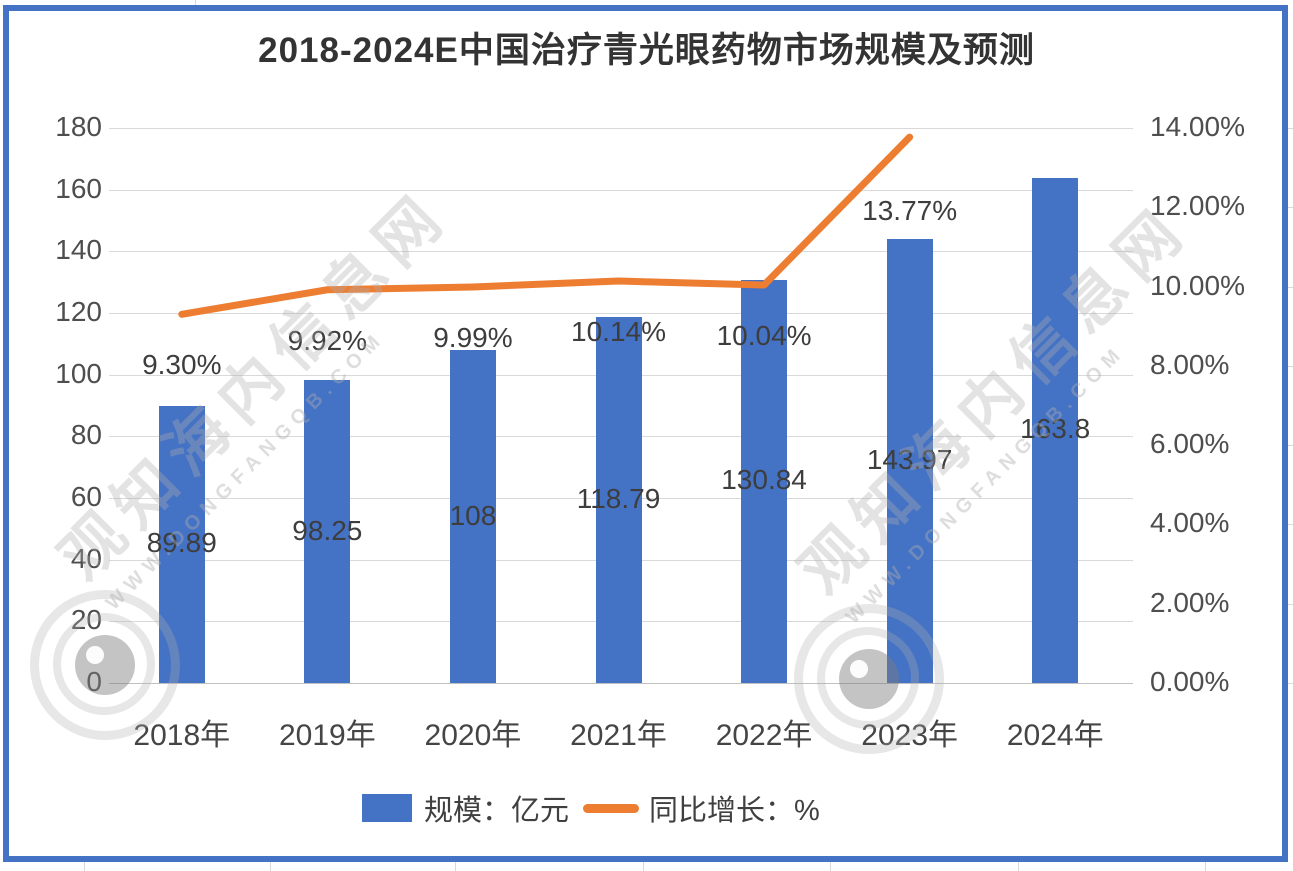  What do you see at coordinates (734, 811) in the screenshot?
I see `legend-line-label: 同比增长：%` at bounding box center [734, 811].